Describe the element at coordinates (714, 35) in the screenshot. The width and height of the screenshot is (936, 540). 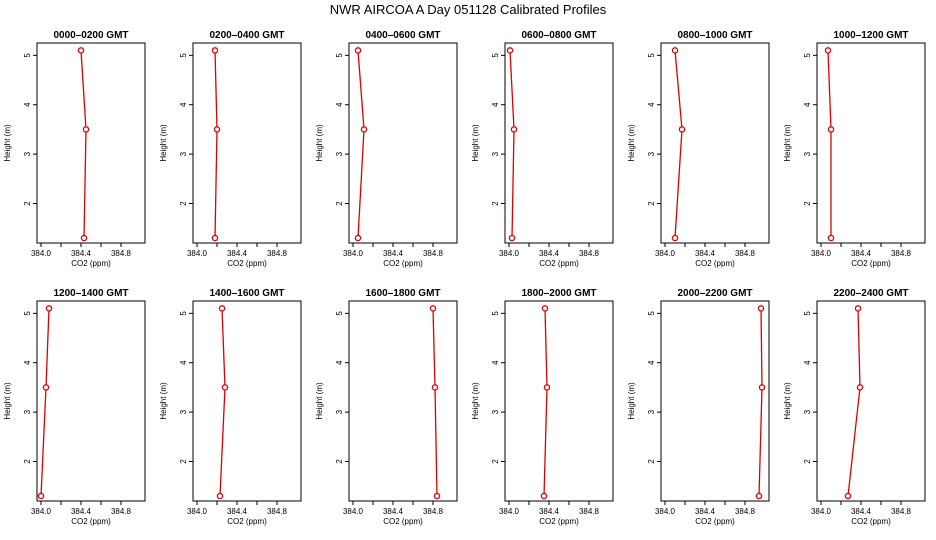
I see `panel-title: 0800–1000 GMT` at that location.